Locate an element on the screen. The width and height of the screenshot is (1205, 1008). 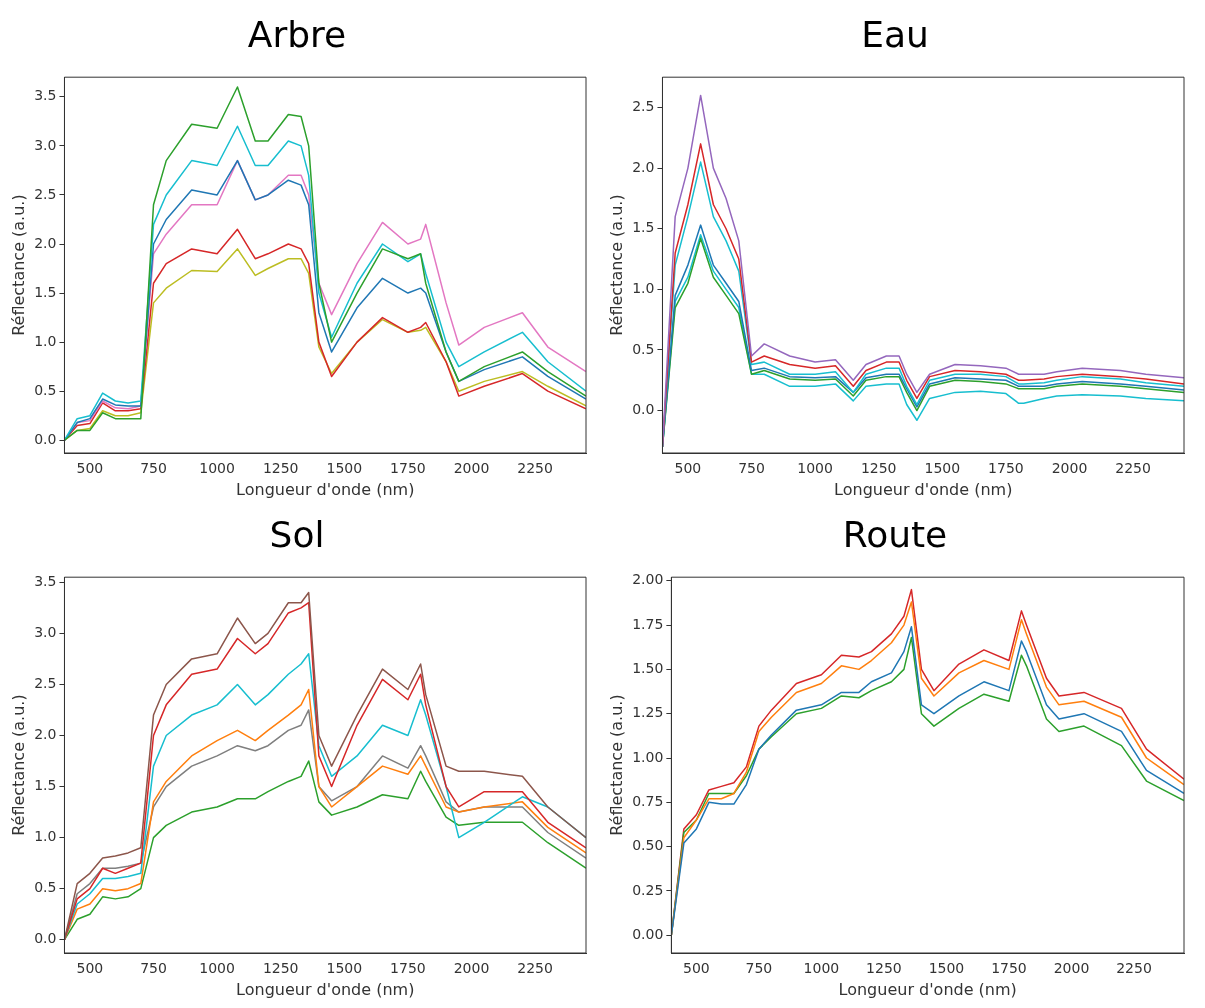
y-tick-label: 0.25 is located at coordinates (648, 889).